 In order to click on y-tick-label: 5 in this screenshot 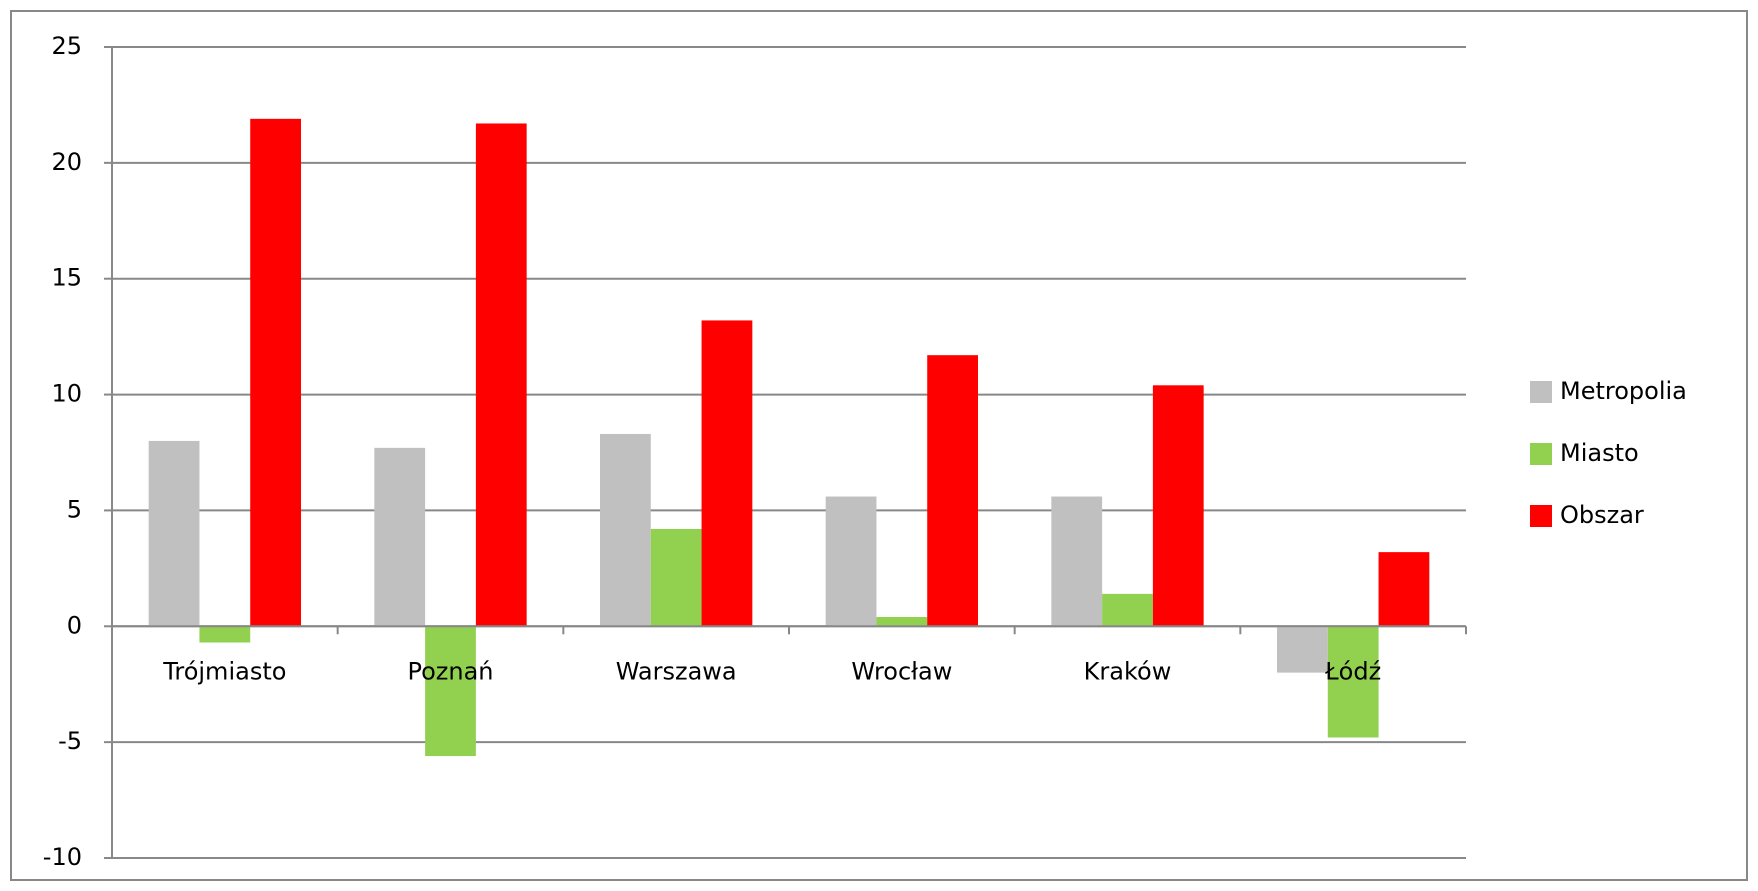, I will do `click(74, 509)`.